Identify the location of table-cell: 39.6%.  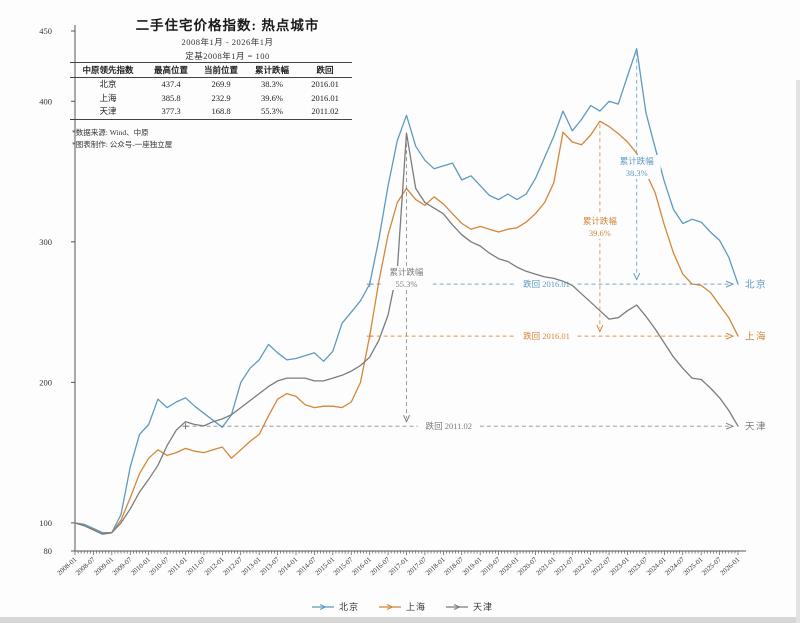
(272, 97).